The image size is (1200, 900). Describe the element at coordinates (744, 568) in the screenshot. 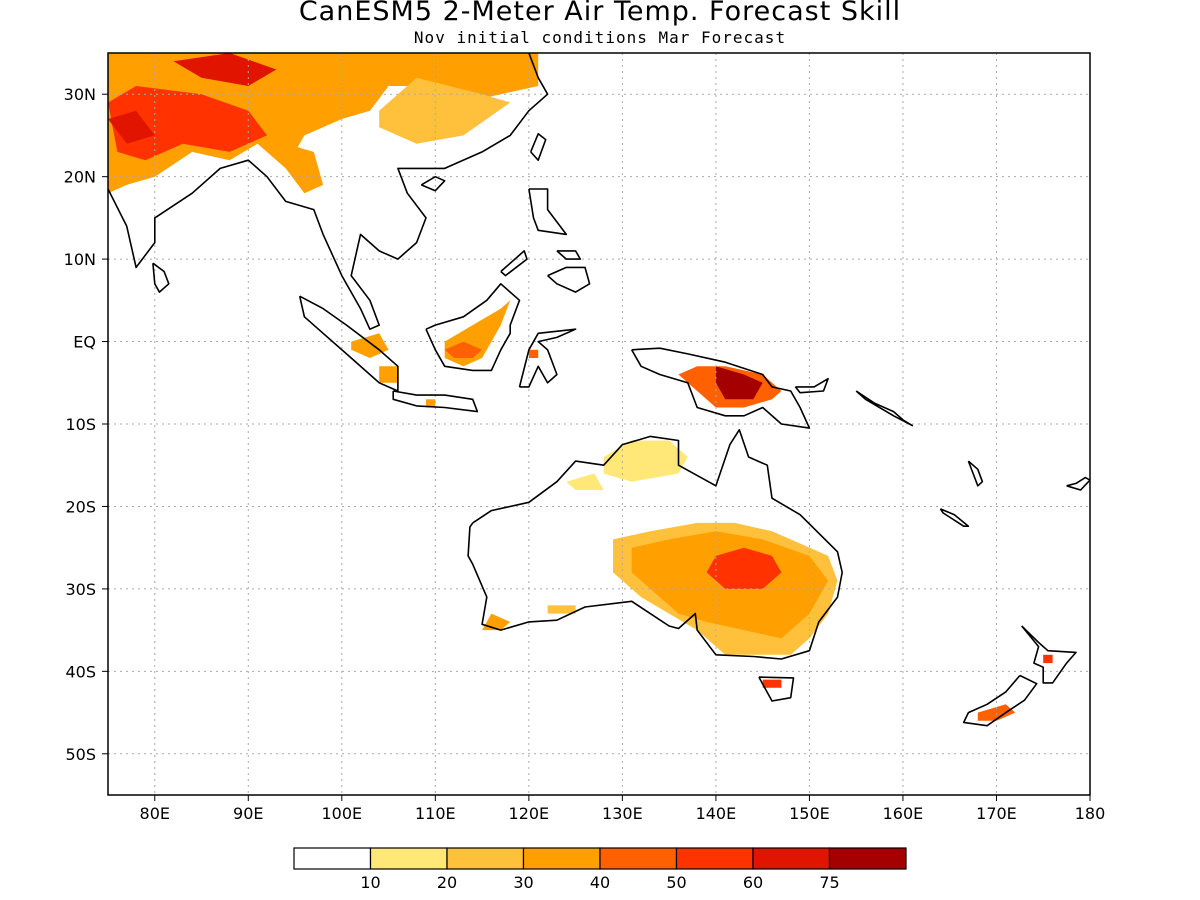

I see `skill-region-australia-core` at that location.